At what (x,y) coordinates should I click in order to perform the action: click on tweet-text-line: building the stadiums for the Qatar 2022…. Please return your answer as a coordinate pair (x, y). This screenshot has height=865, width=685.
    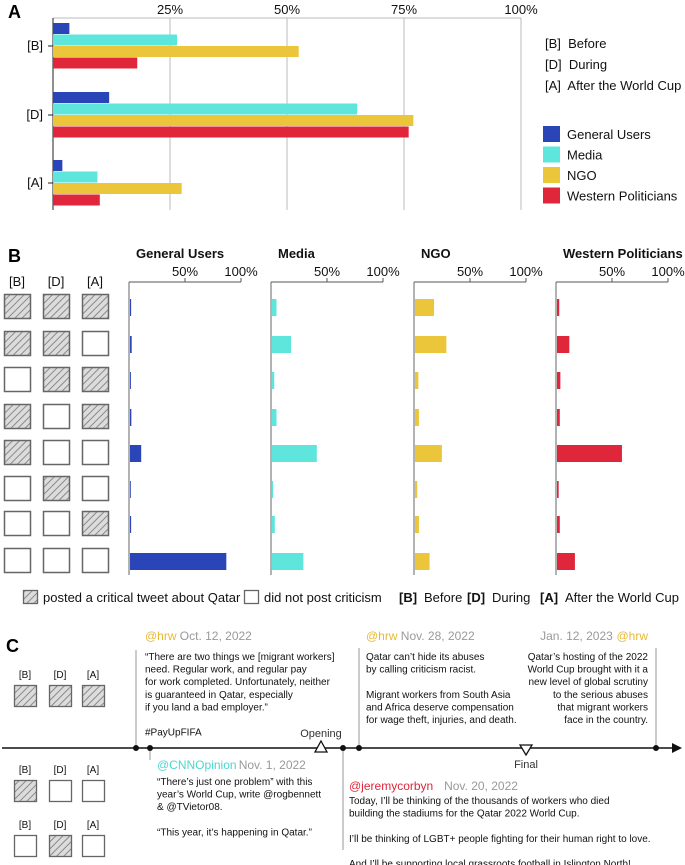
    Looking at the image, I should click on (464, 814).